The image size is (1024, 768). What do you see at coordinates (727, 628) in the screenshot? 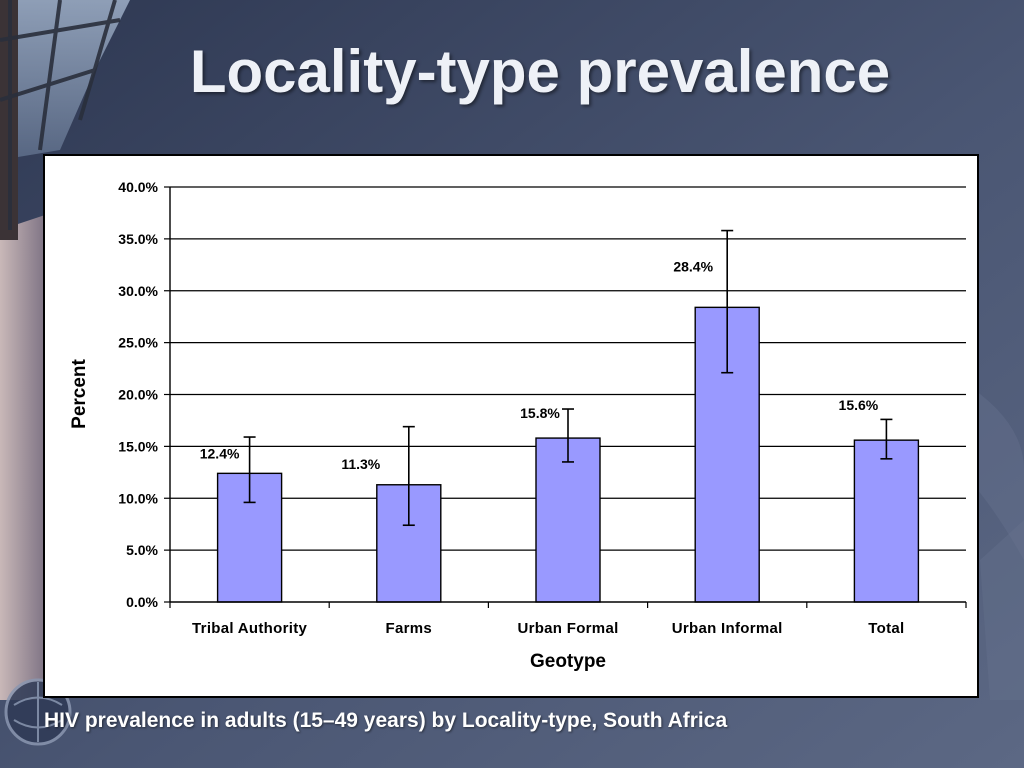
I see `x-tick-label: Urban Informal` at bounding box center [727, 628].